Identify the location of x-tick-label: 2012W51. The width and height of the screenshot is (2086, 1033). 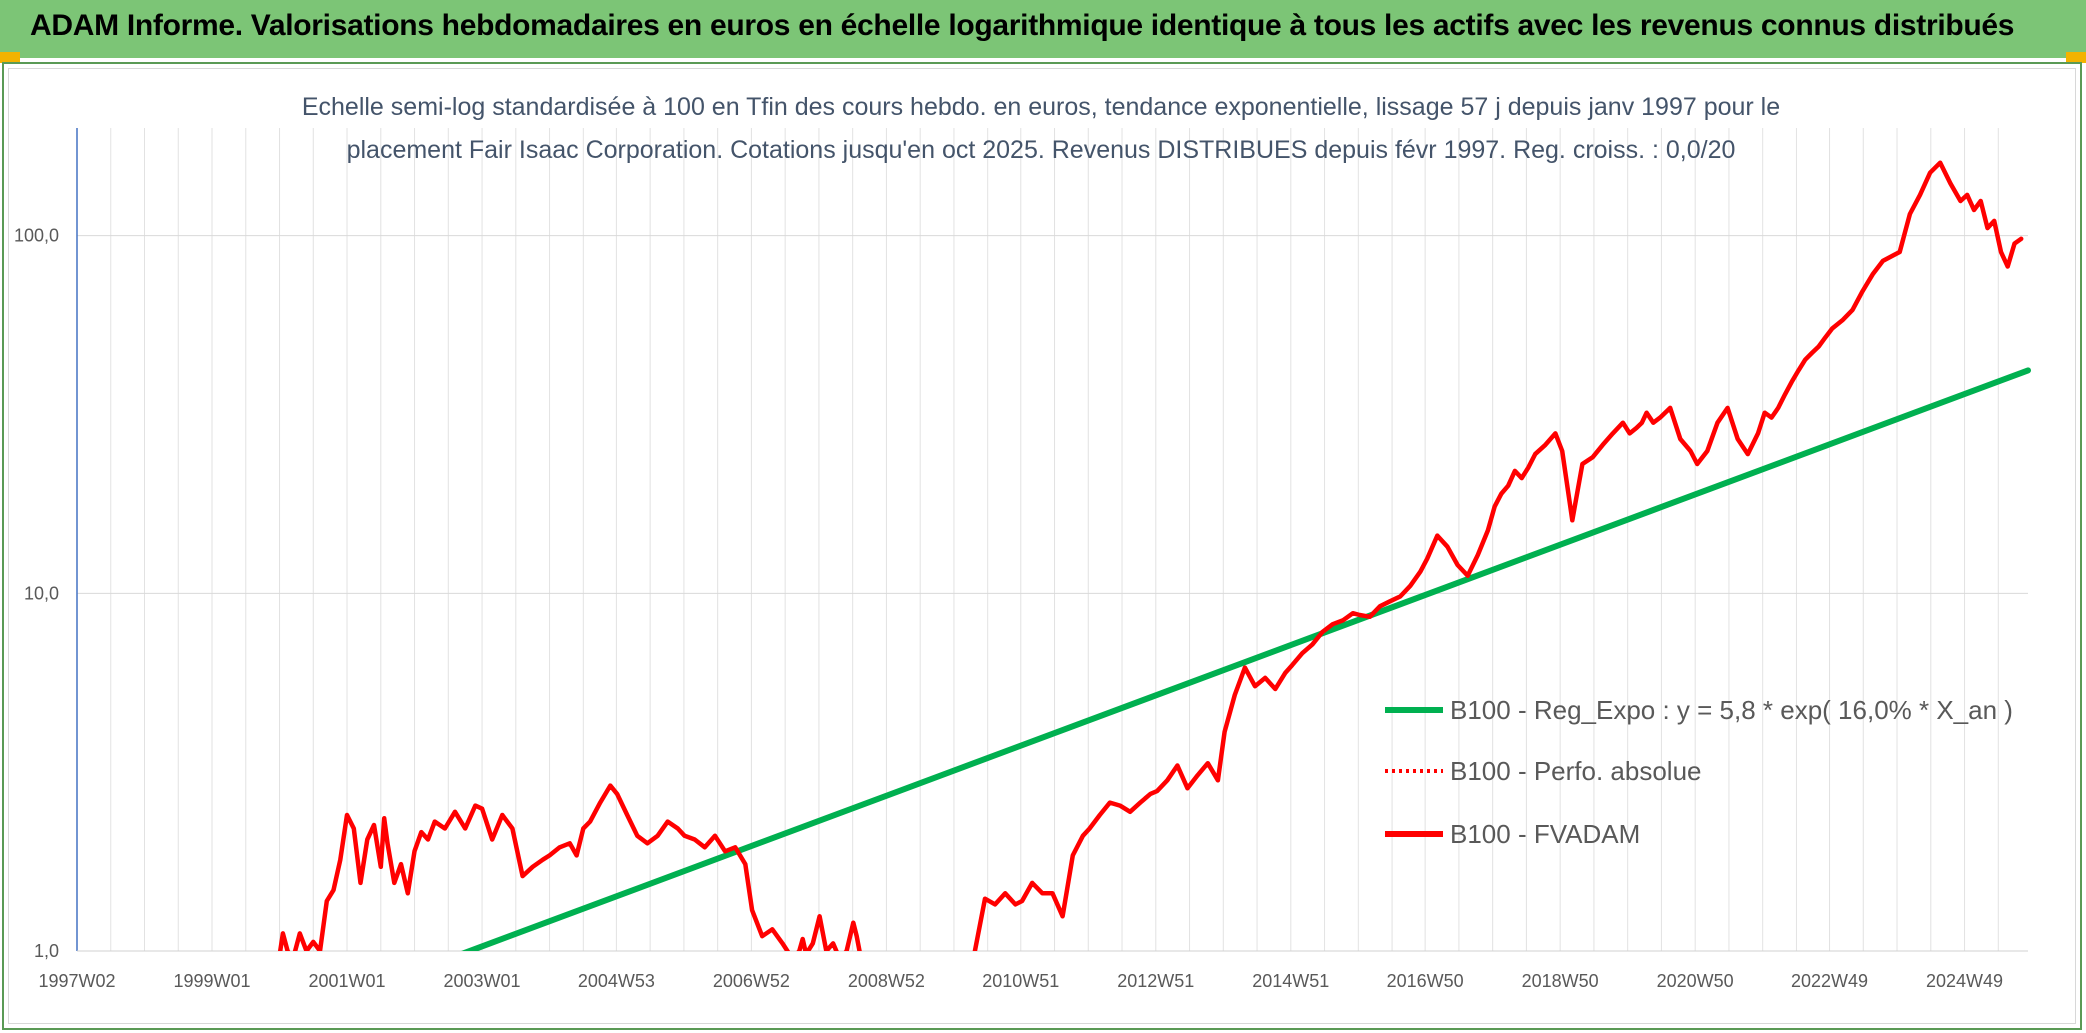
(1155, 981).